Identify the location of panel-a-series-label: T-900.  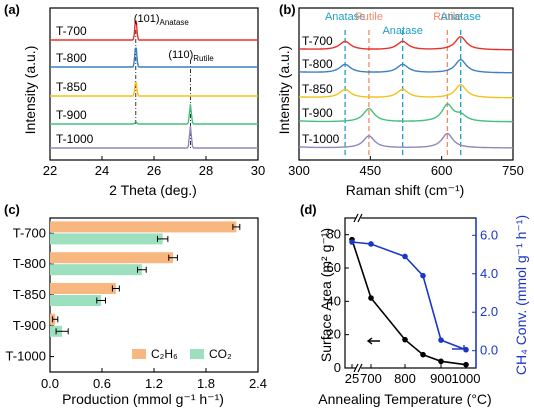
(71, 115).